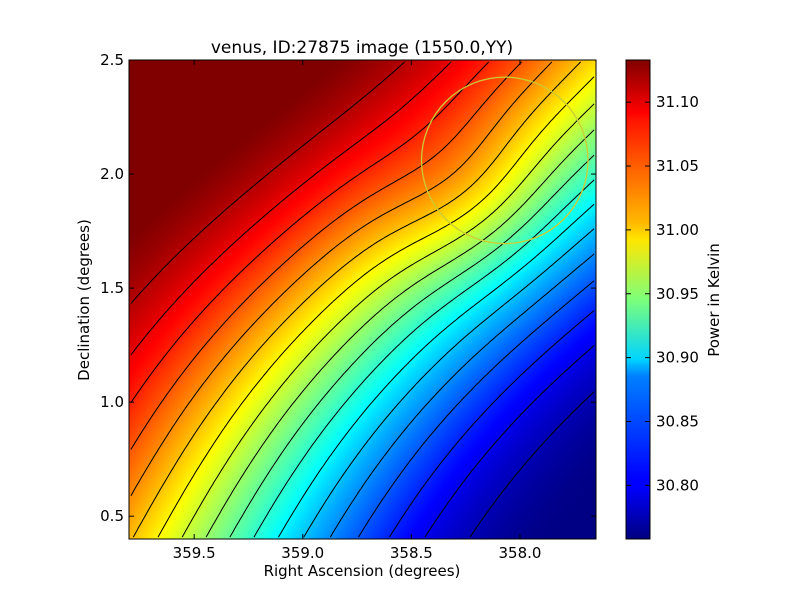  Describe the element at coordinates (112, 516) in the screenshot. I see `y-tick-label: 0.5` at that location.